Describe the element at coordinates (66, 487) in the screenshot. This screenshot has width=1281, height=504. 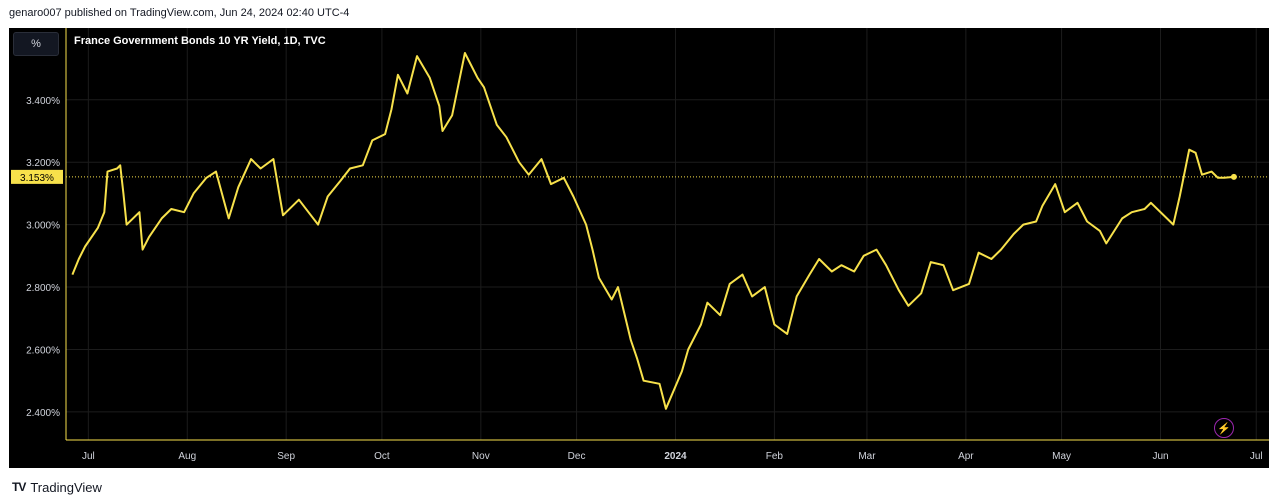
I see `brand-name: TradingView` at that location.